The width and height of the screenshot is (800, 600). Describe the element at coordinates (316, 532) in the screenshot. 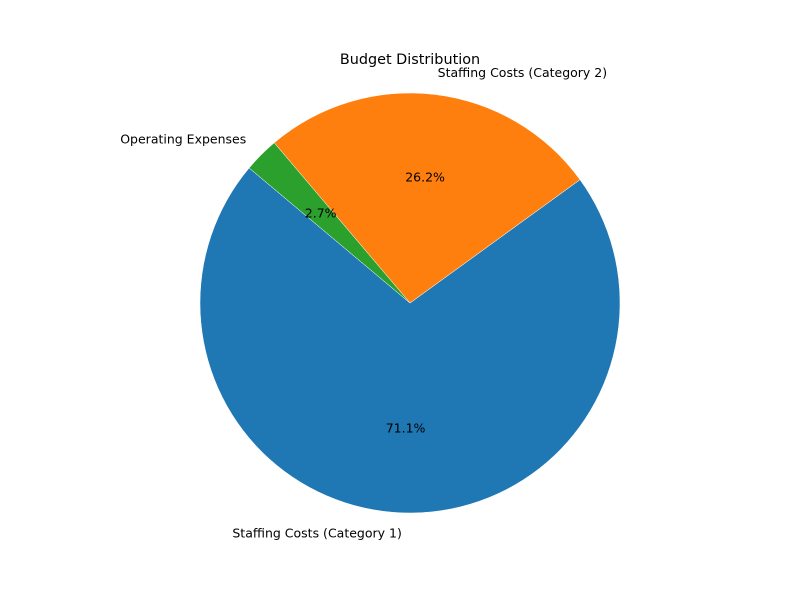

I see `slice-category-label: Staffing Costs (Category 1)` at that location.